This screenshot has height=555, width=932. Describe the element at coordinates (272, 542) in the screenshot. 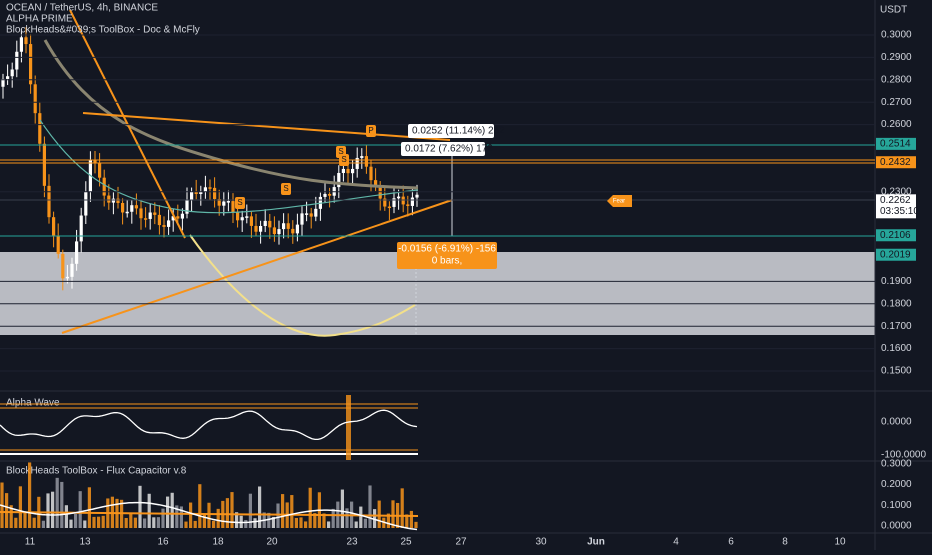

I see `date-label: 20` at that location.